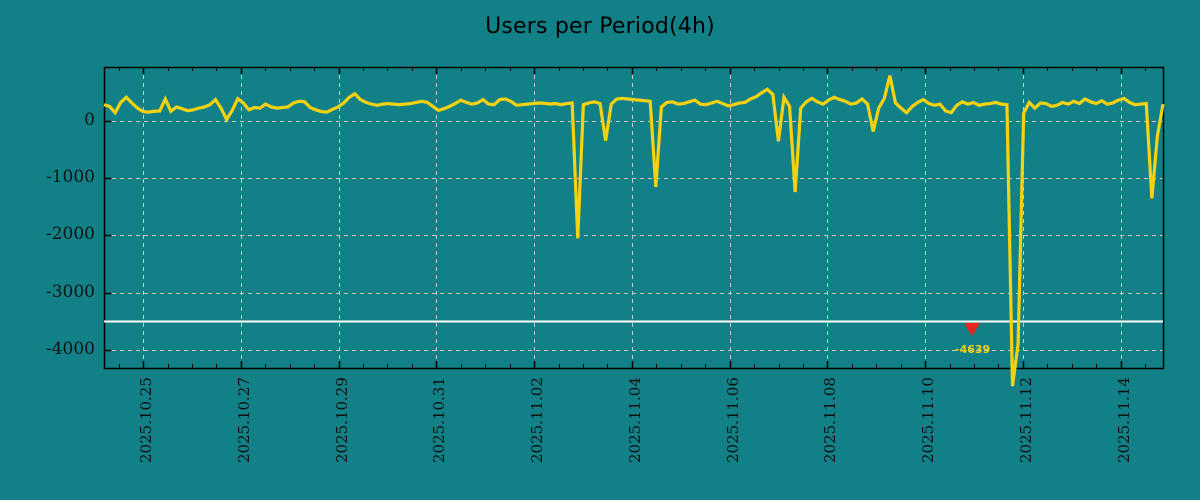 The height and width of the screenshot is (500, 1200). I want to click on y-axis-tick-label: -3000, so click(70, 291).